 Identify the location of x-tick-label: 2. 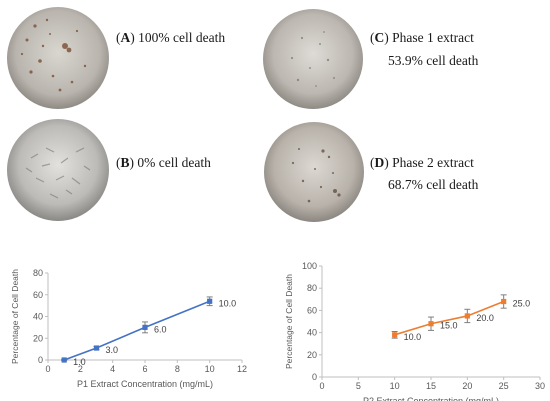
(80, 369).